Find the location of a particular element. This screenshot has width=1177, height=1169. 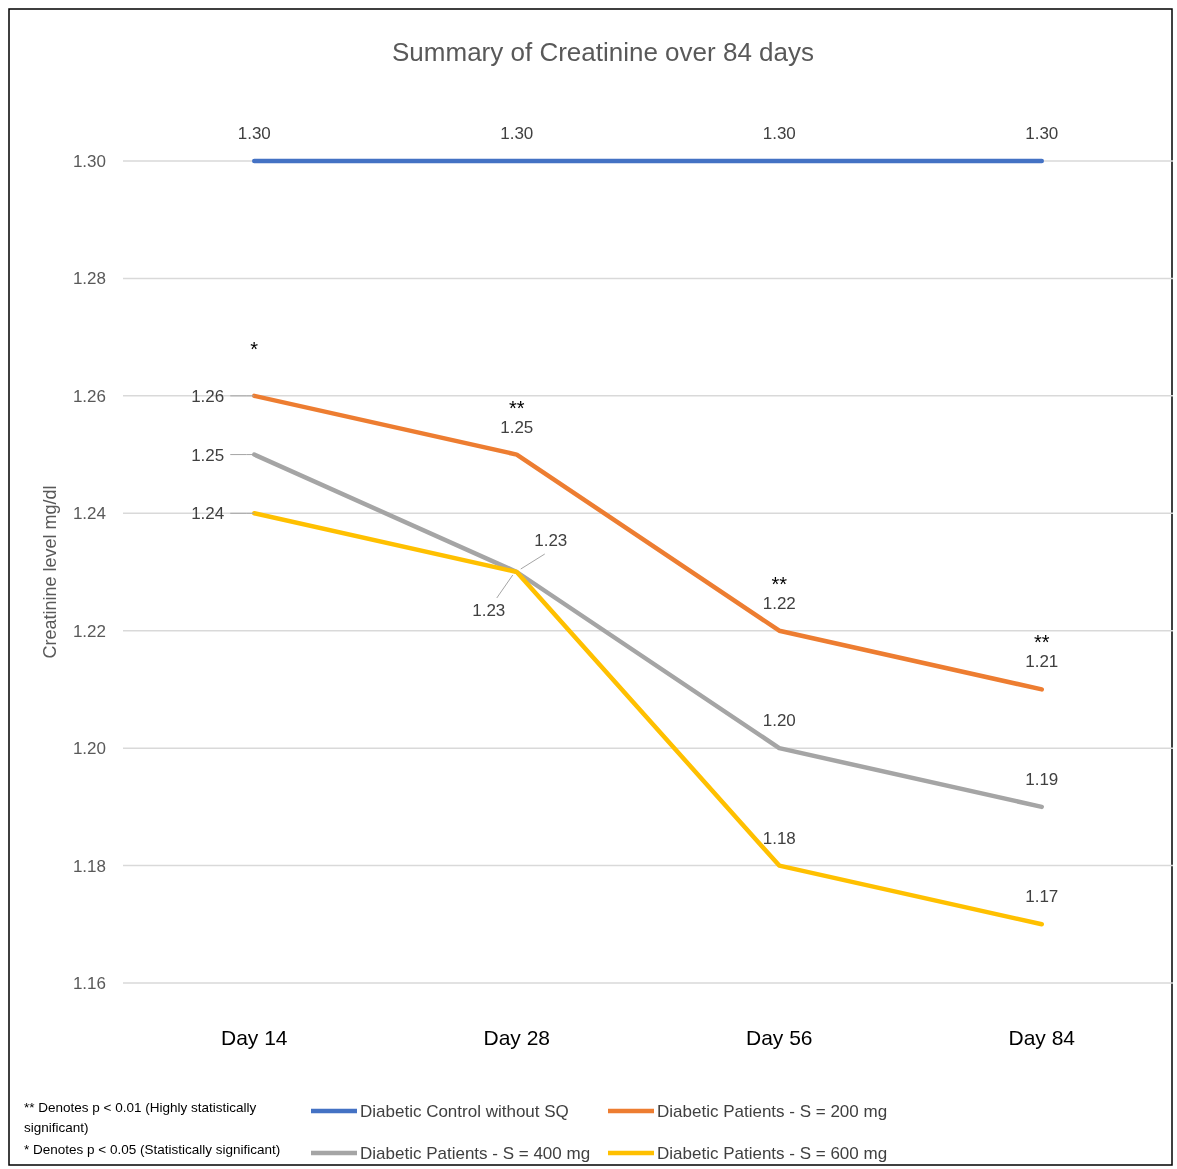

data-label: 1.17 is located at coordinates (1042, 897).